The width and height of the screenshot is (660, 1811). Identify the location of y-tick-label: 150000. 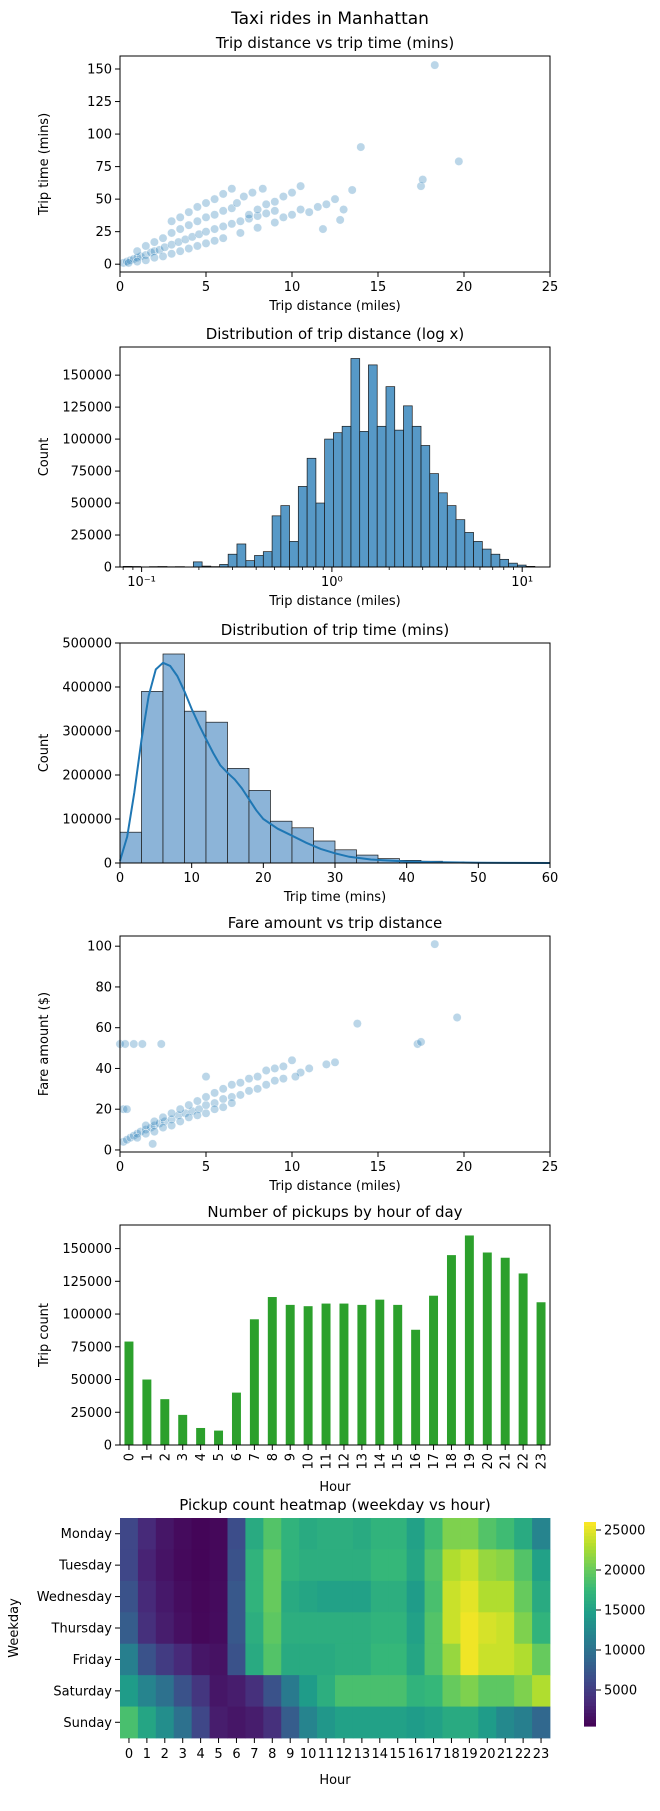
(87, 376).